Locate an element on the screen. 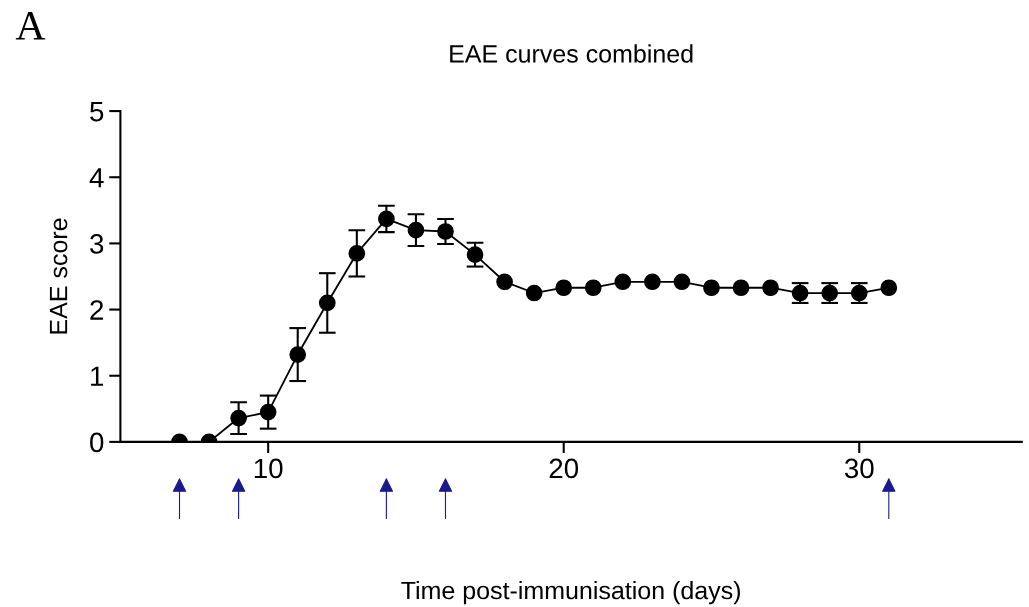 The width and height of the screenshot is (1029, 607). y-axis-title: EAE score is located at coordinates (58, 276).